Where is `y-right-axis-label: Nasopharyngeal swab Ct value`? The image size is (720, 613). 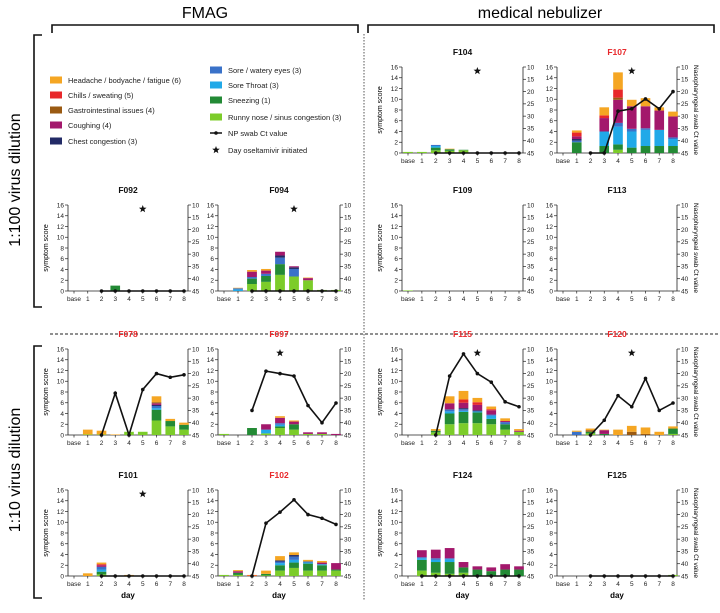 y-right-axis-label: Nasopharyngeal swab Ct value is located at coordinates (695, 110).